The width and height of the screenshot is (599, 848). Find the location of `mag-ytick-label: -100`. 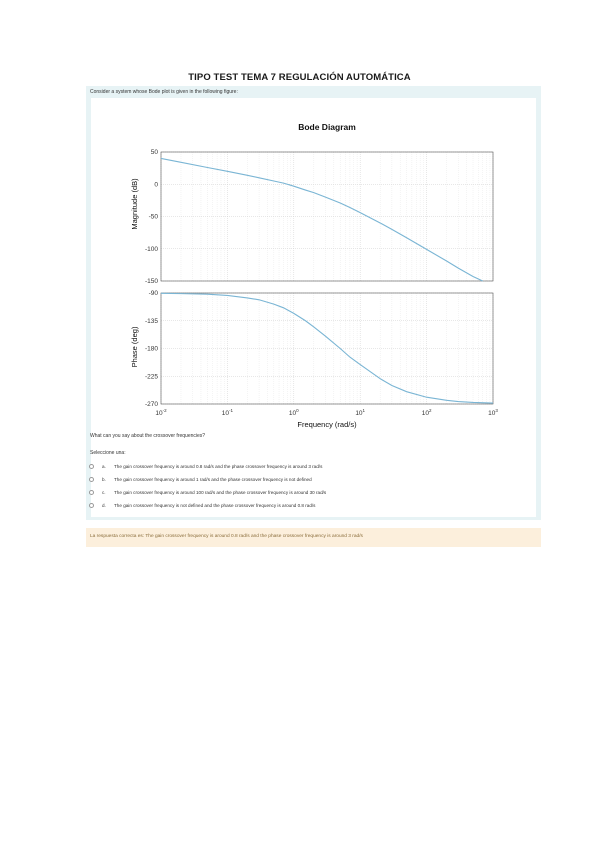

mag-ytick-label: -100 is located at coordinates (151, 249).